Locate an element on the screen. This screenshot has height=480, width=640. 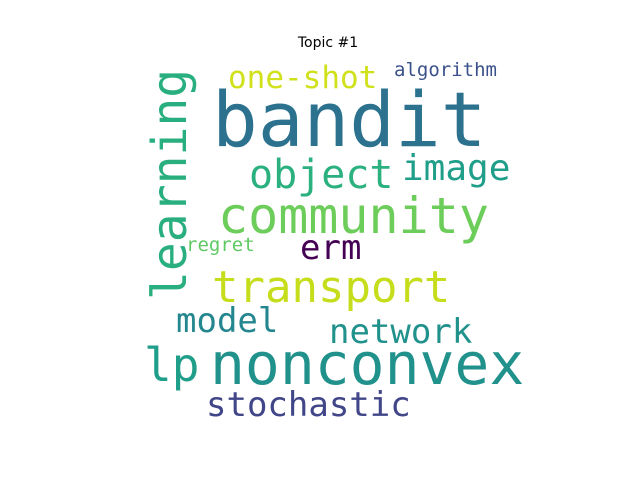
word-one-shot: one-shot is located at coordinates (302, 78).